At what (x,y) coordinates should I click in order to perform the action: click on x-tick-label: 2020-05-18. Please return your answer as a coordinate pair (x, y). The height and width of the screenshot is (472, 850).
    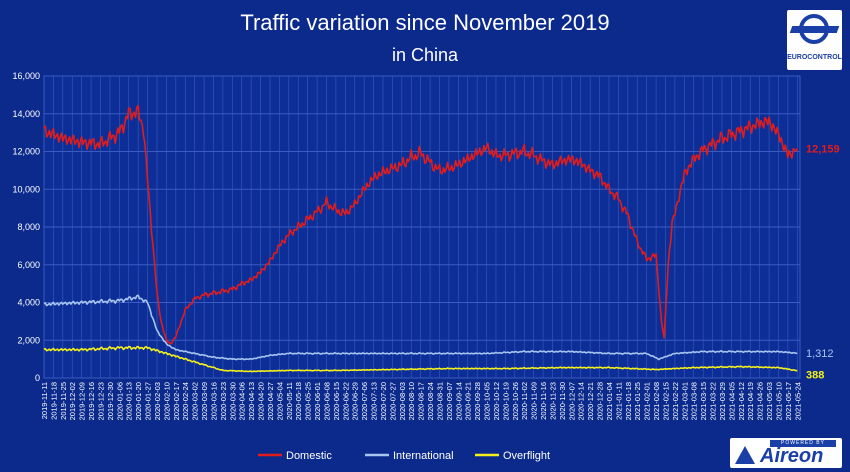
    Looking at the image, I should click on (298, 401).